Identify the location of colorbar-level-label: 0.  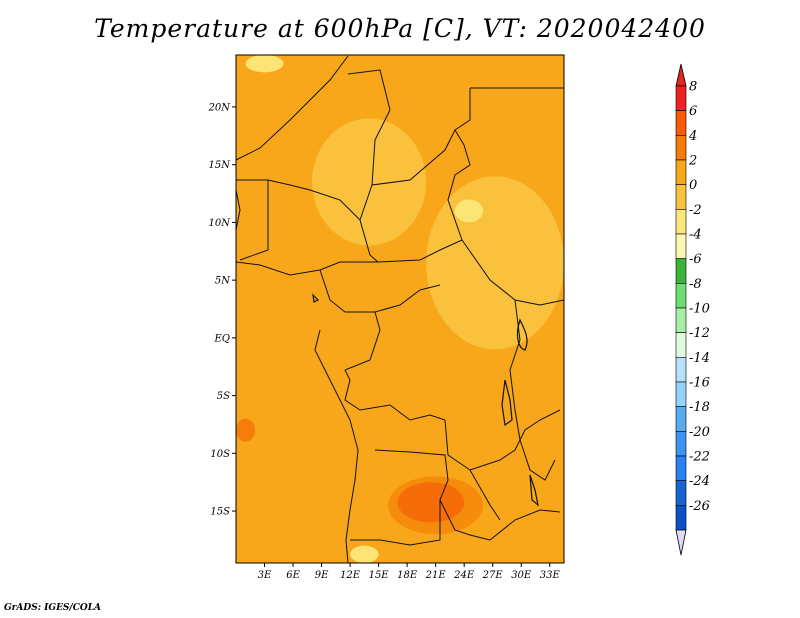
(693, 185).